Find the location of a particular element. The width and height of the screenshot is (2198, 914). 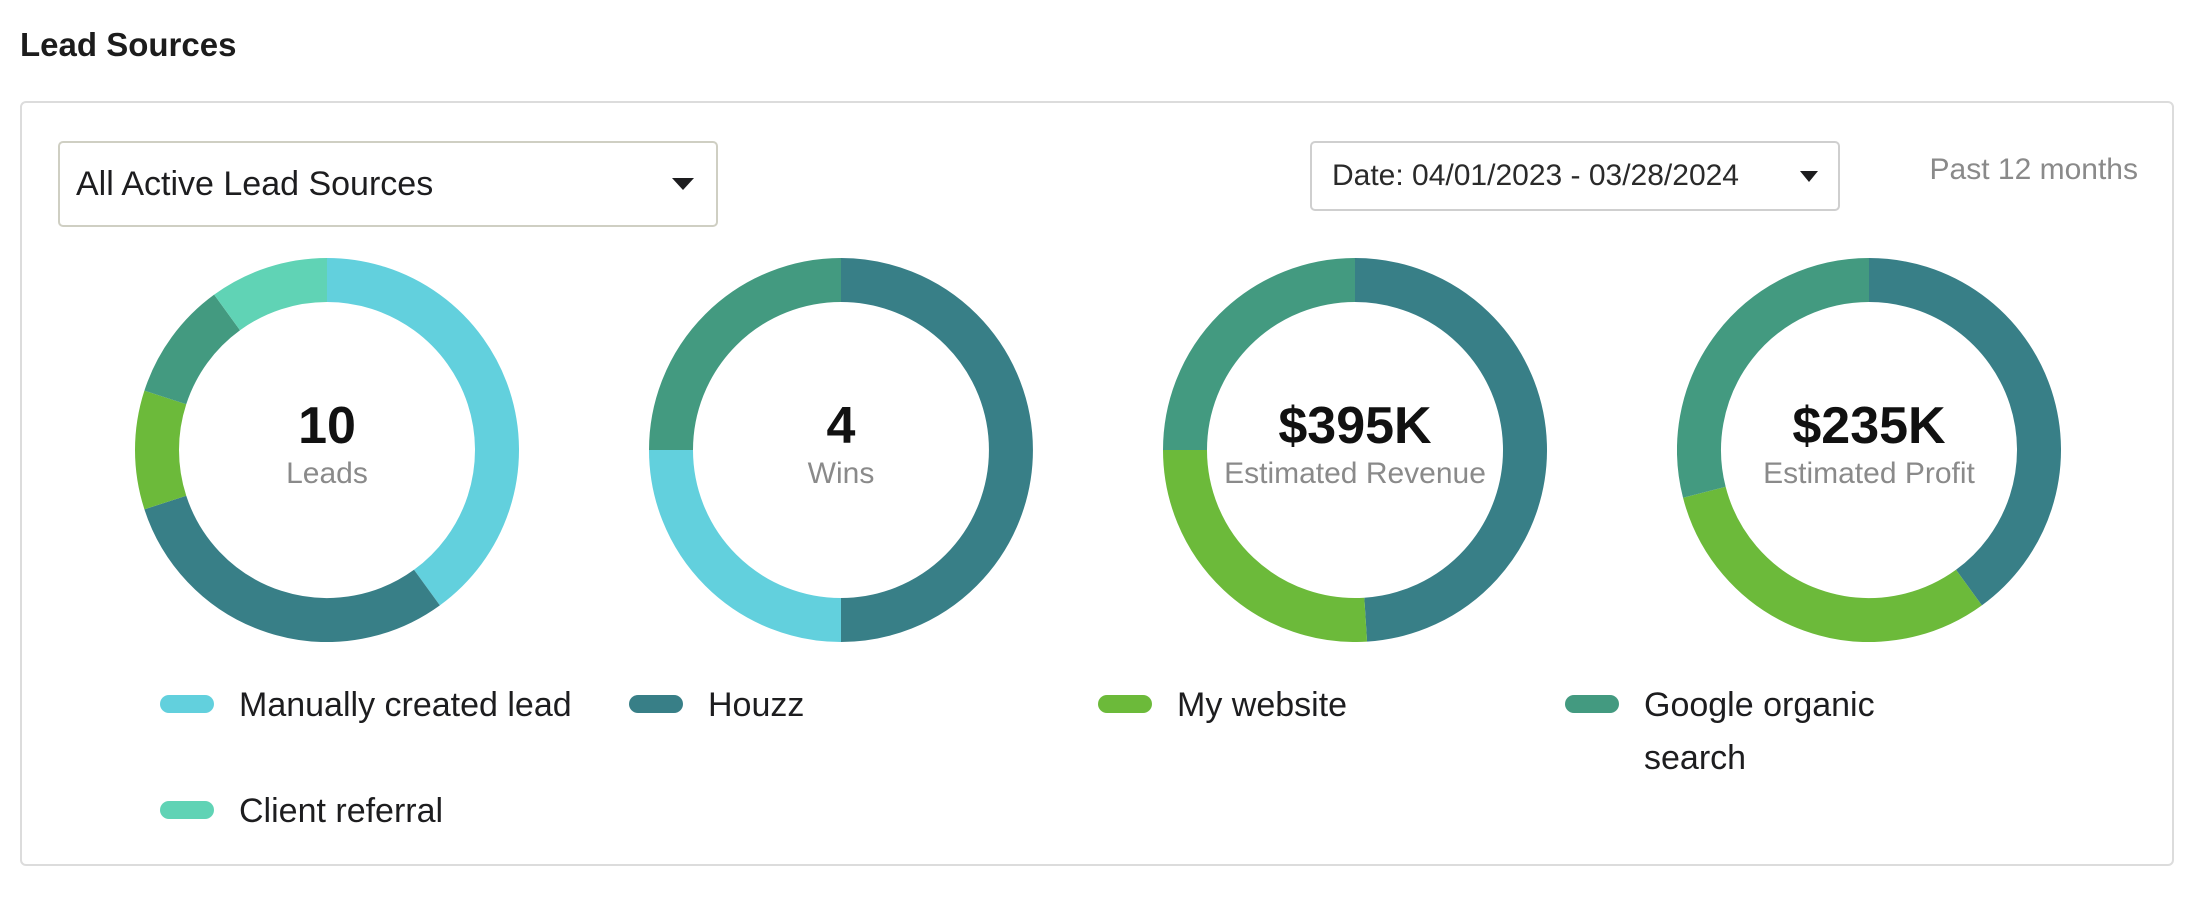

revenue-donut-chart: $395K Estimated Revenue is located at coordinates (1355, 450).